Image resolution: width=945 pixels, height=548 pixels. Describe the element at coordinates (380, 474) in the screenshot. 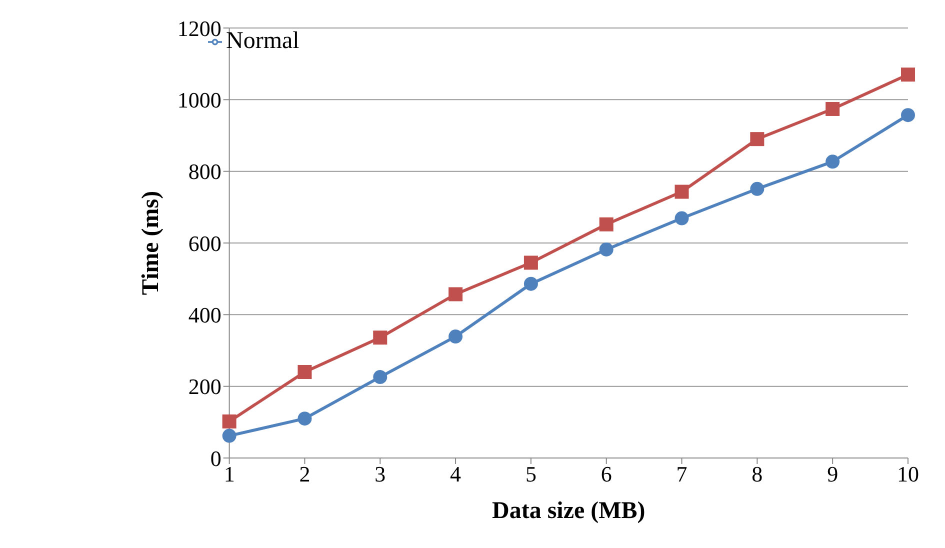

I see `x-tick-label: 3` at that location.